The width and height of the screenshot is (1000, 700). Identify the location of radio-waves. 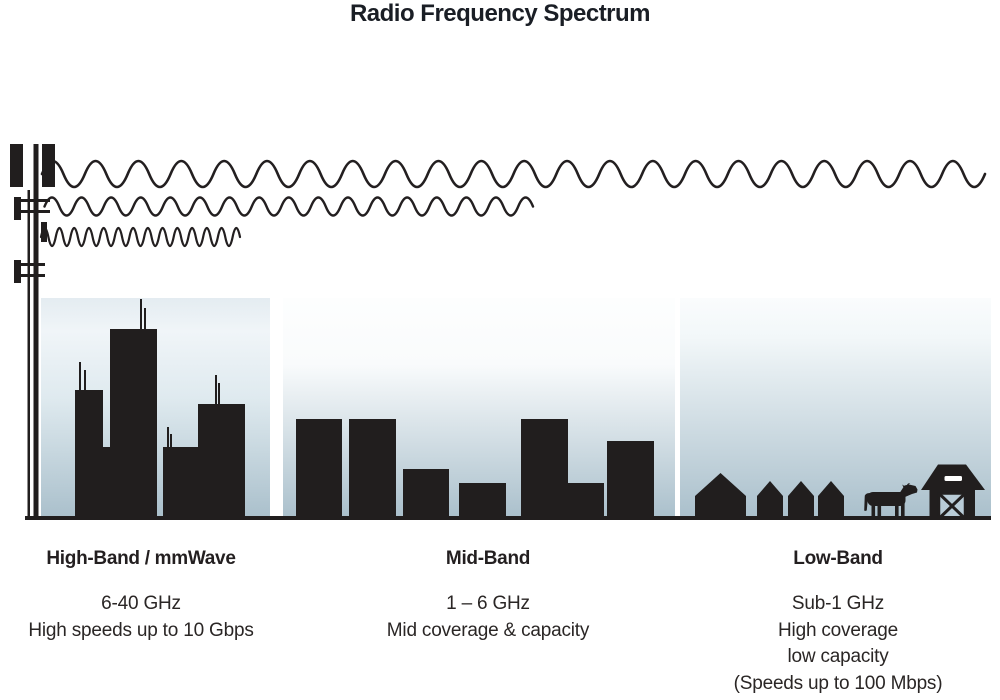
(513, 203).